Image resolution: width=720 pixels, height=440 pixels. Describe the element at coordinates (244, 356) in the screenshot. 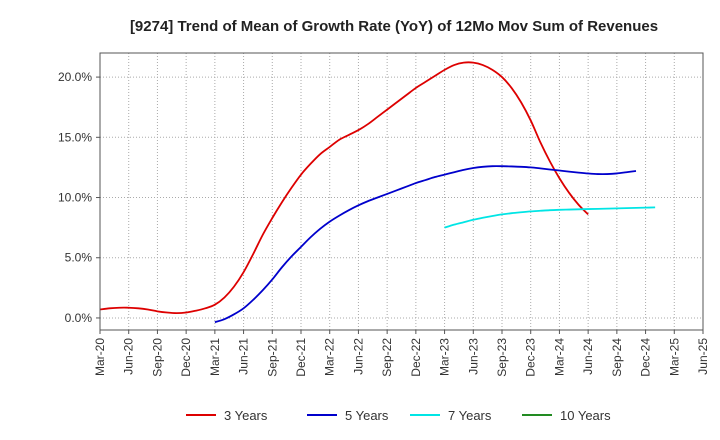

I see `x-tick-label: Jun-21` at that location.